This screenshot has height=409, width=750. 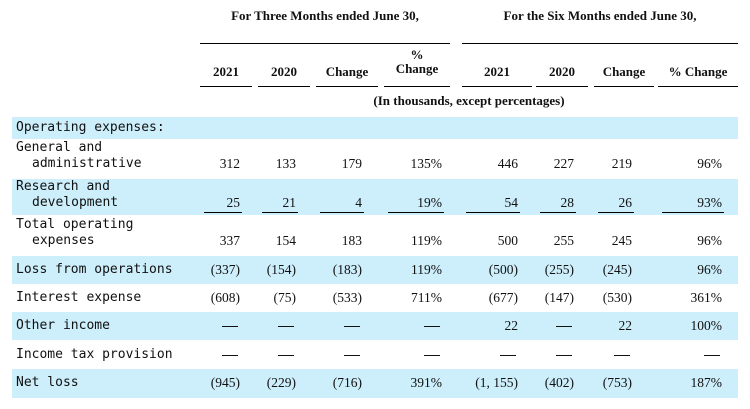 I want to click on header-group-three-months: For Three Months ended June 30,, so click(x=325, y=15).